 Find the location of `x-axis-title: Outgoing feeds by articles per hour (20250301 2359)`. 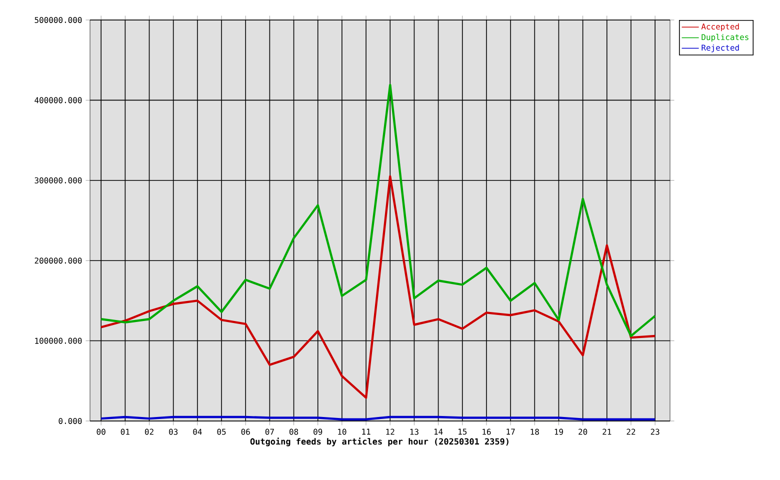

x-axis-title: Outgoing feeds by articles per hour (20250301 2359) is located at coordinates (379, 442).